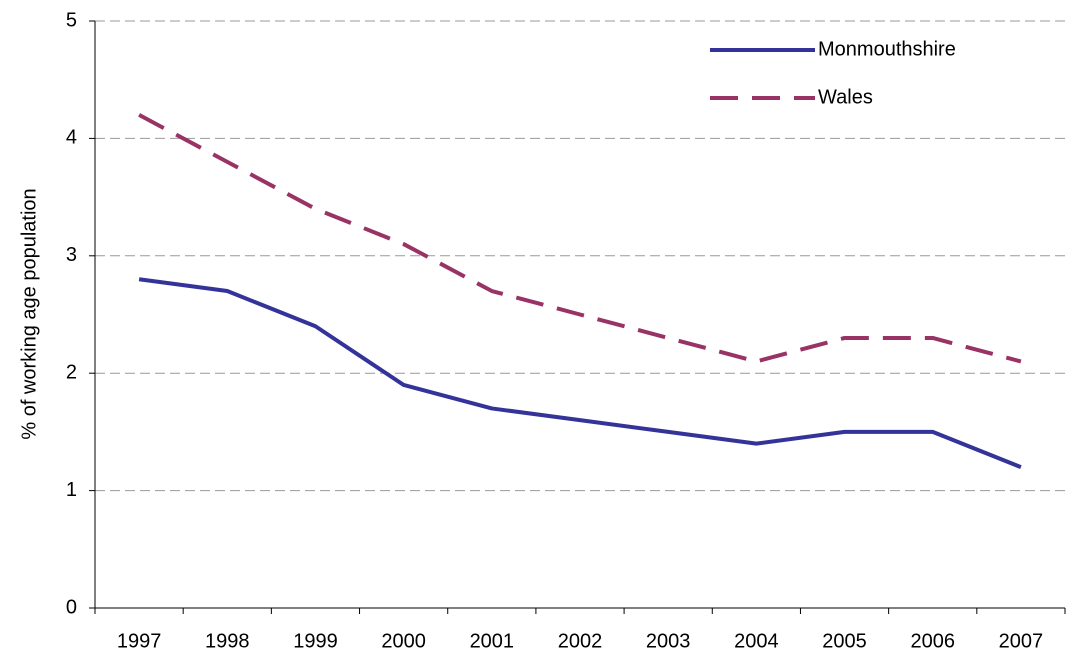 The image size is (1087, 658). I want to click on x-tick-label: 2003, so click(668, 641).